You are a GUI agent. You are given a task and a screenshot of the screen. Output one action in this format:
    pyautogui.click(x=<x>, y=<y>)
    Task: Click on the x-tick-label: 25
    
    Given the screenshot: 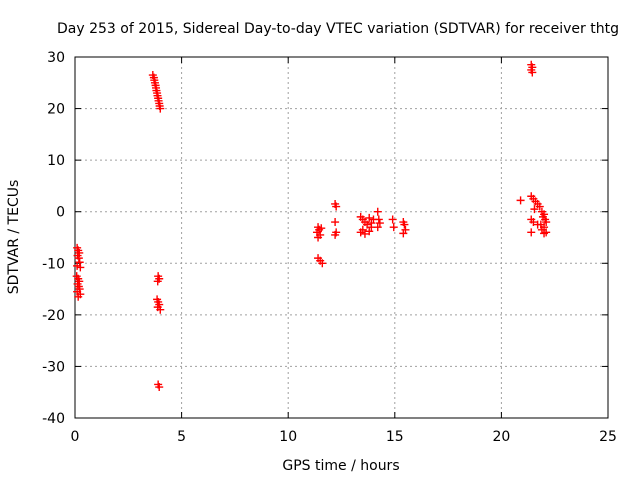 What is the action you would take?
    pyautogui.click(x=608, y=437)
    